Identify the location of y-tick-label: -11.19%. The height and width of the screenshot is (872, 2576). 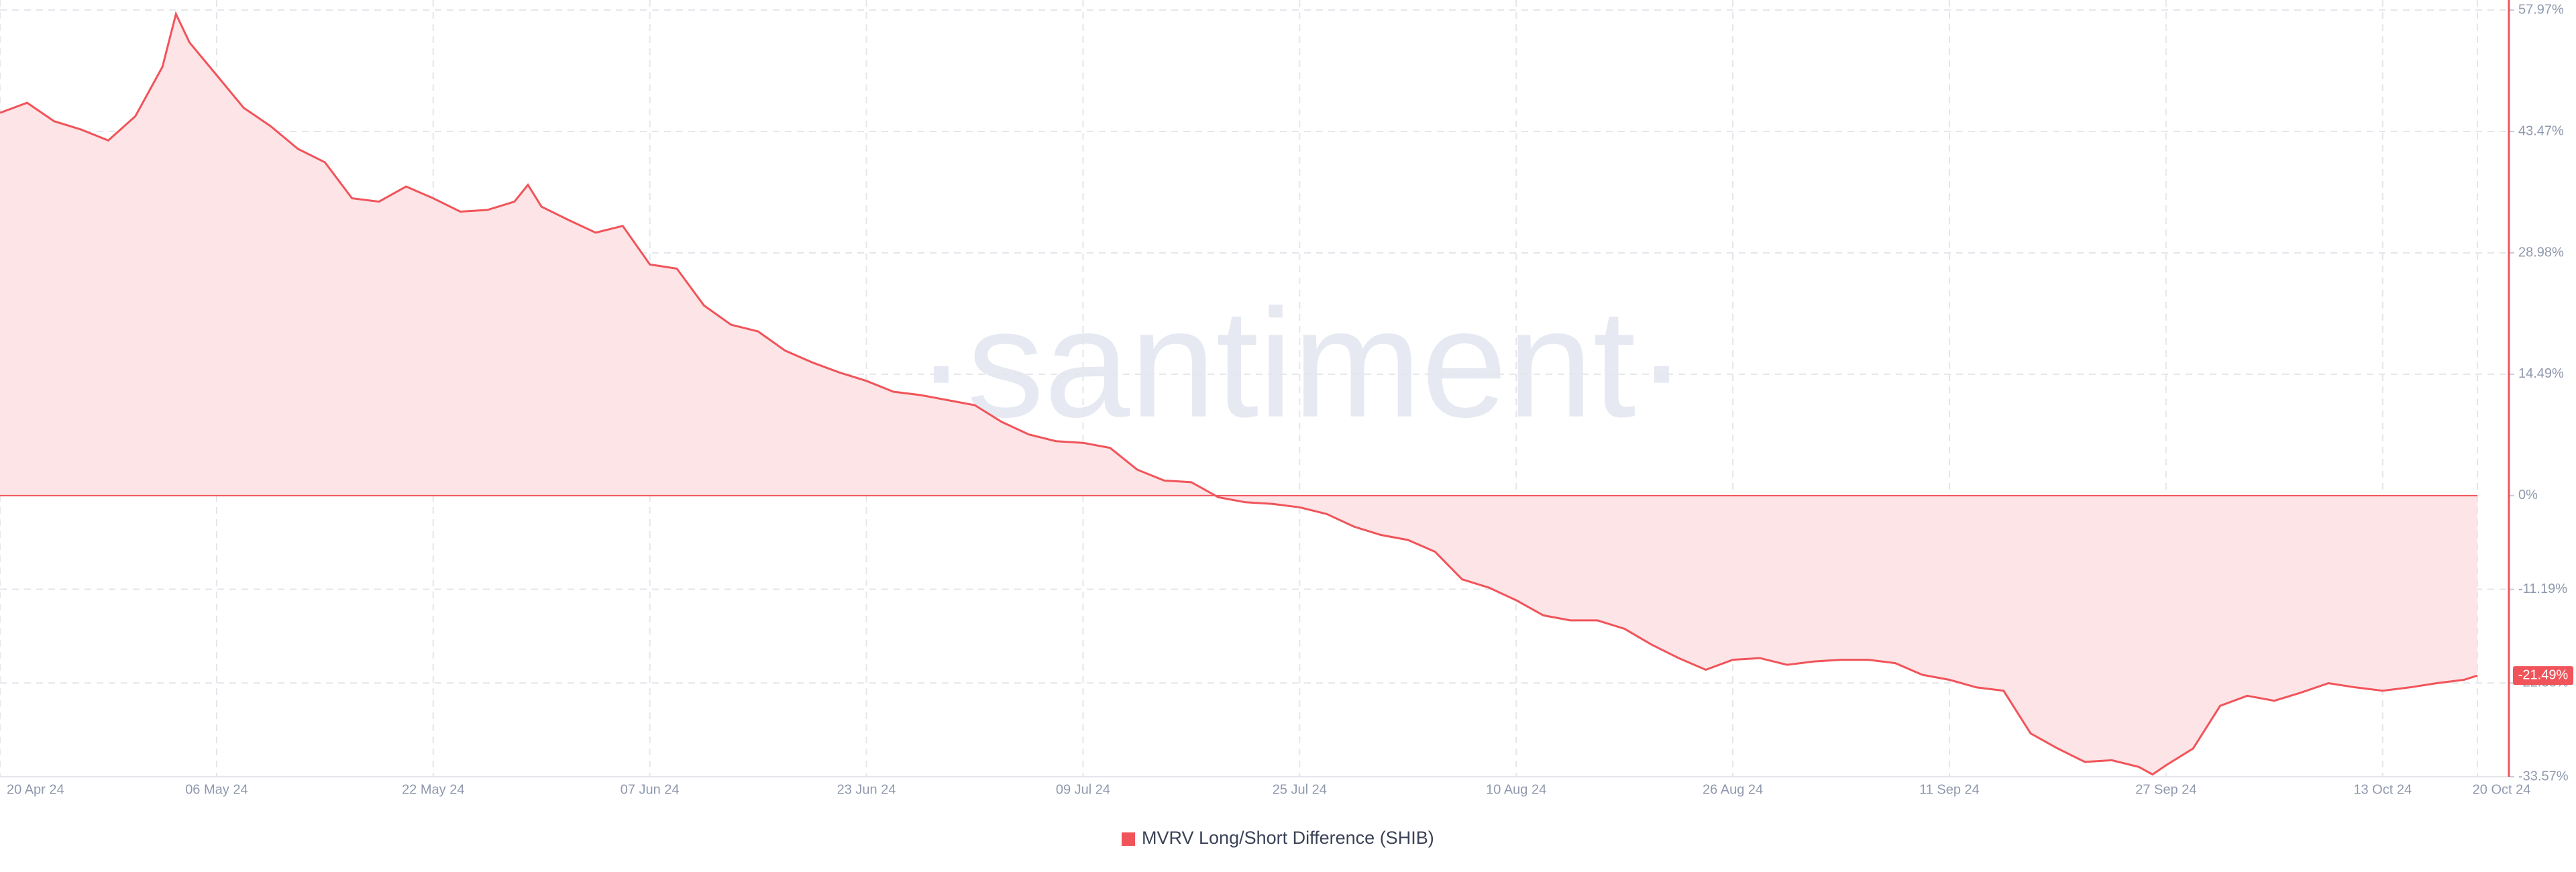
(2542, 589).